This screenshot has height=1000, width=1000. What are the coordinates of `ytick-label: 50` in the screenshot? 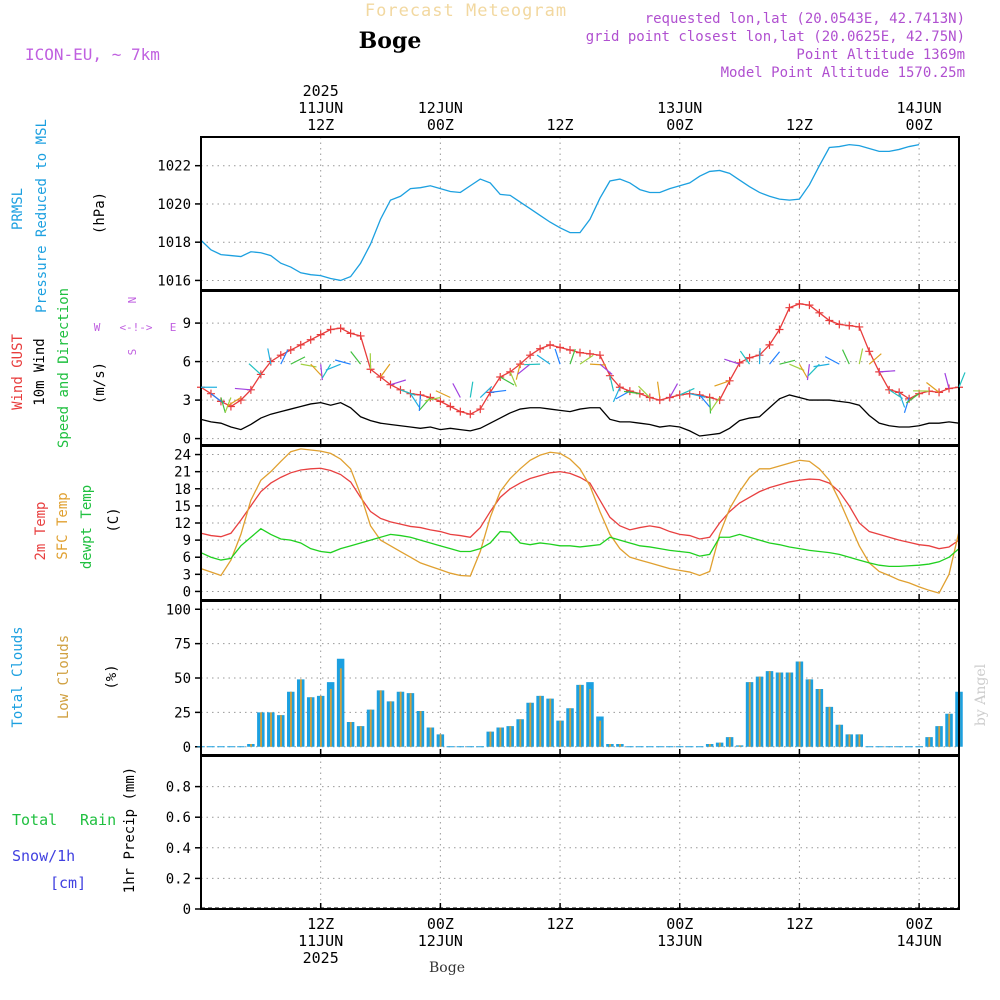 It's located at (182, 679).